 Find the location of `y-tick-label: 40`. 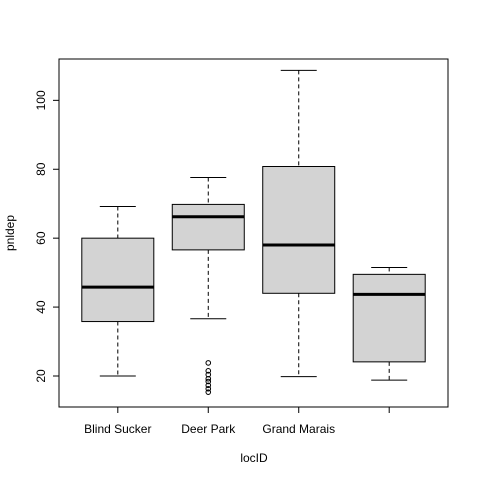

y-tick-label: 40 is located at coordinates (41, 307).